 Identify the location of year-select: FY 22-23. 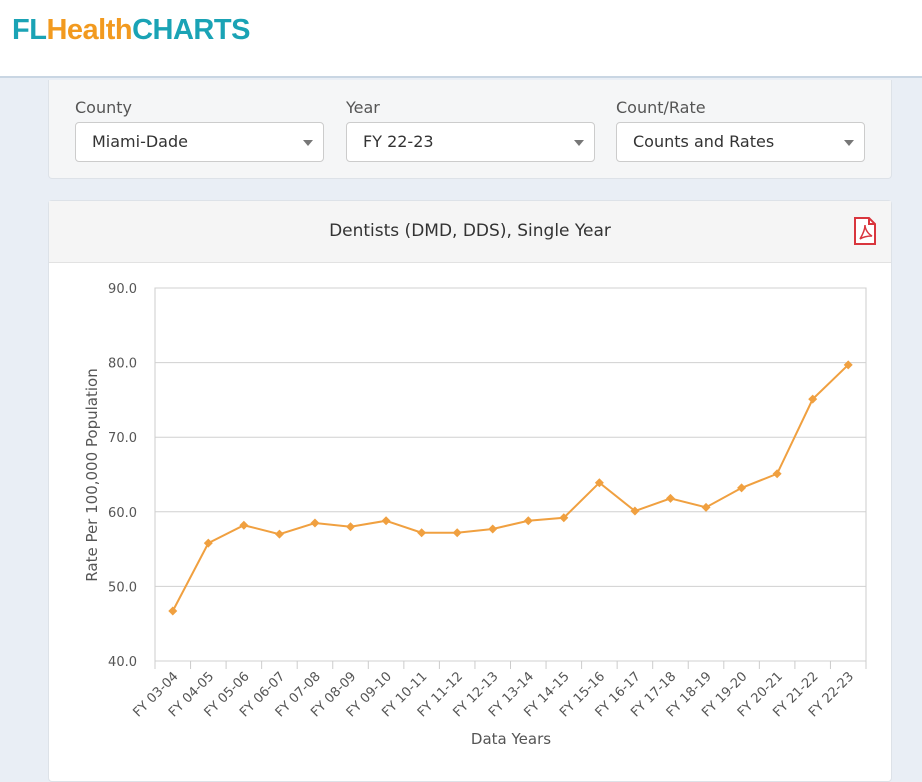
(470, 142).